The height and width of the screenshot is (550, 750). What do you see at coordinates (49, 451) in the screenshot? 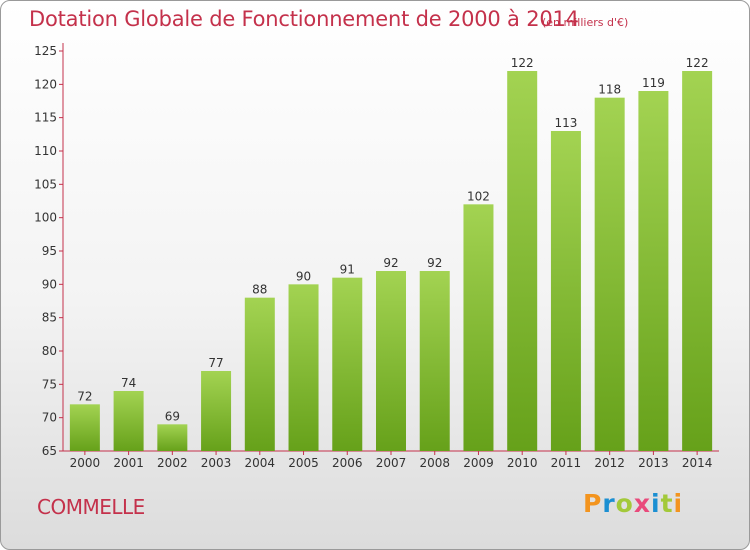
I see `y-tick-label: 65` at bounding box center [49, 451].